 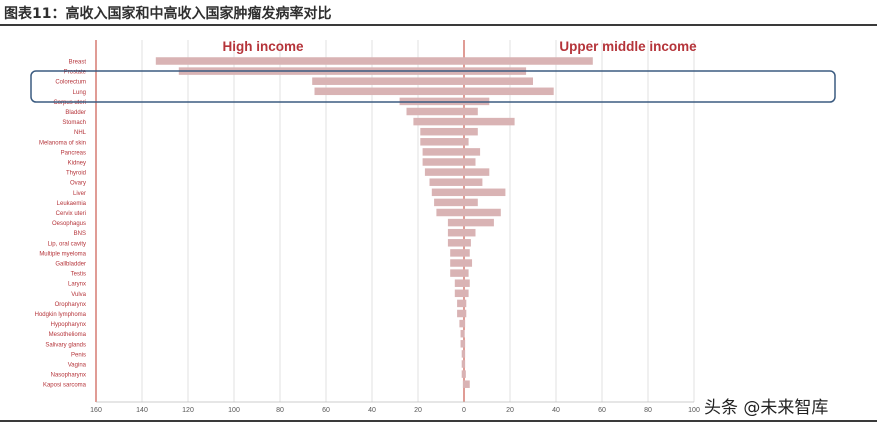 What do you see at coordinates (71, 214) in the screenshot?
I see `category-label: Cervix uteri` at bounding box center [71, 214].